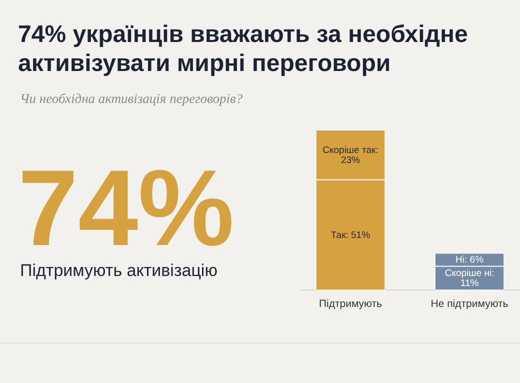  I want to click on text: Чи необхідна активізація переговорів?, so click(131, 98).